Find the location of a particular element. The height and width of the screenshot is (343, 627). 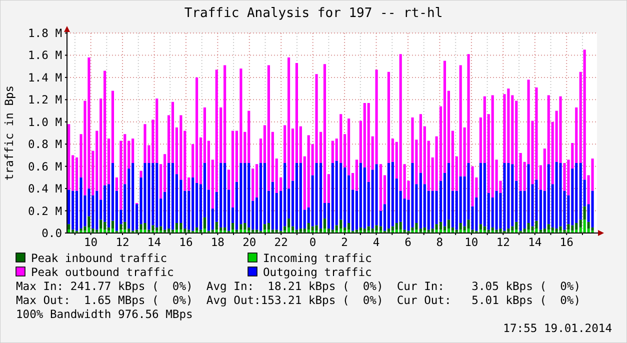

y-tick-label: 0.8 M is located at coordinates (45, 145).